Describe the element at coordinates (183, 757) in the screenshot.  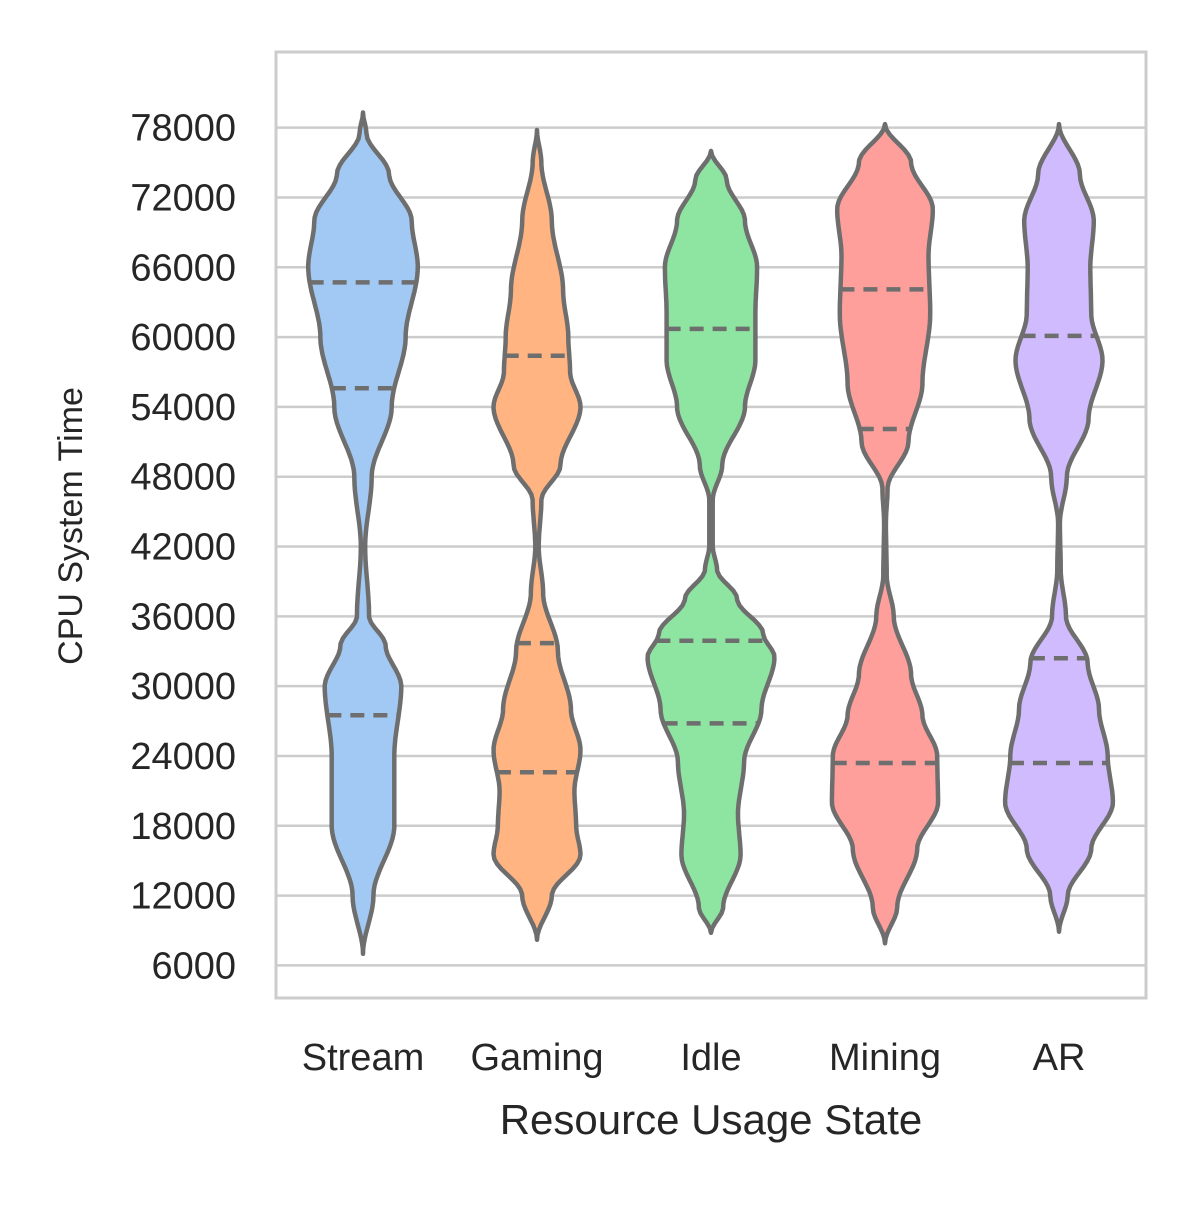
I see `y-tick-label: 24000` at that location.